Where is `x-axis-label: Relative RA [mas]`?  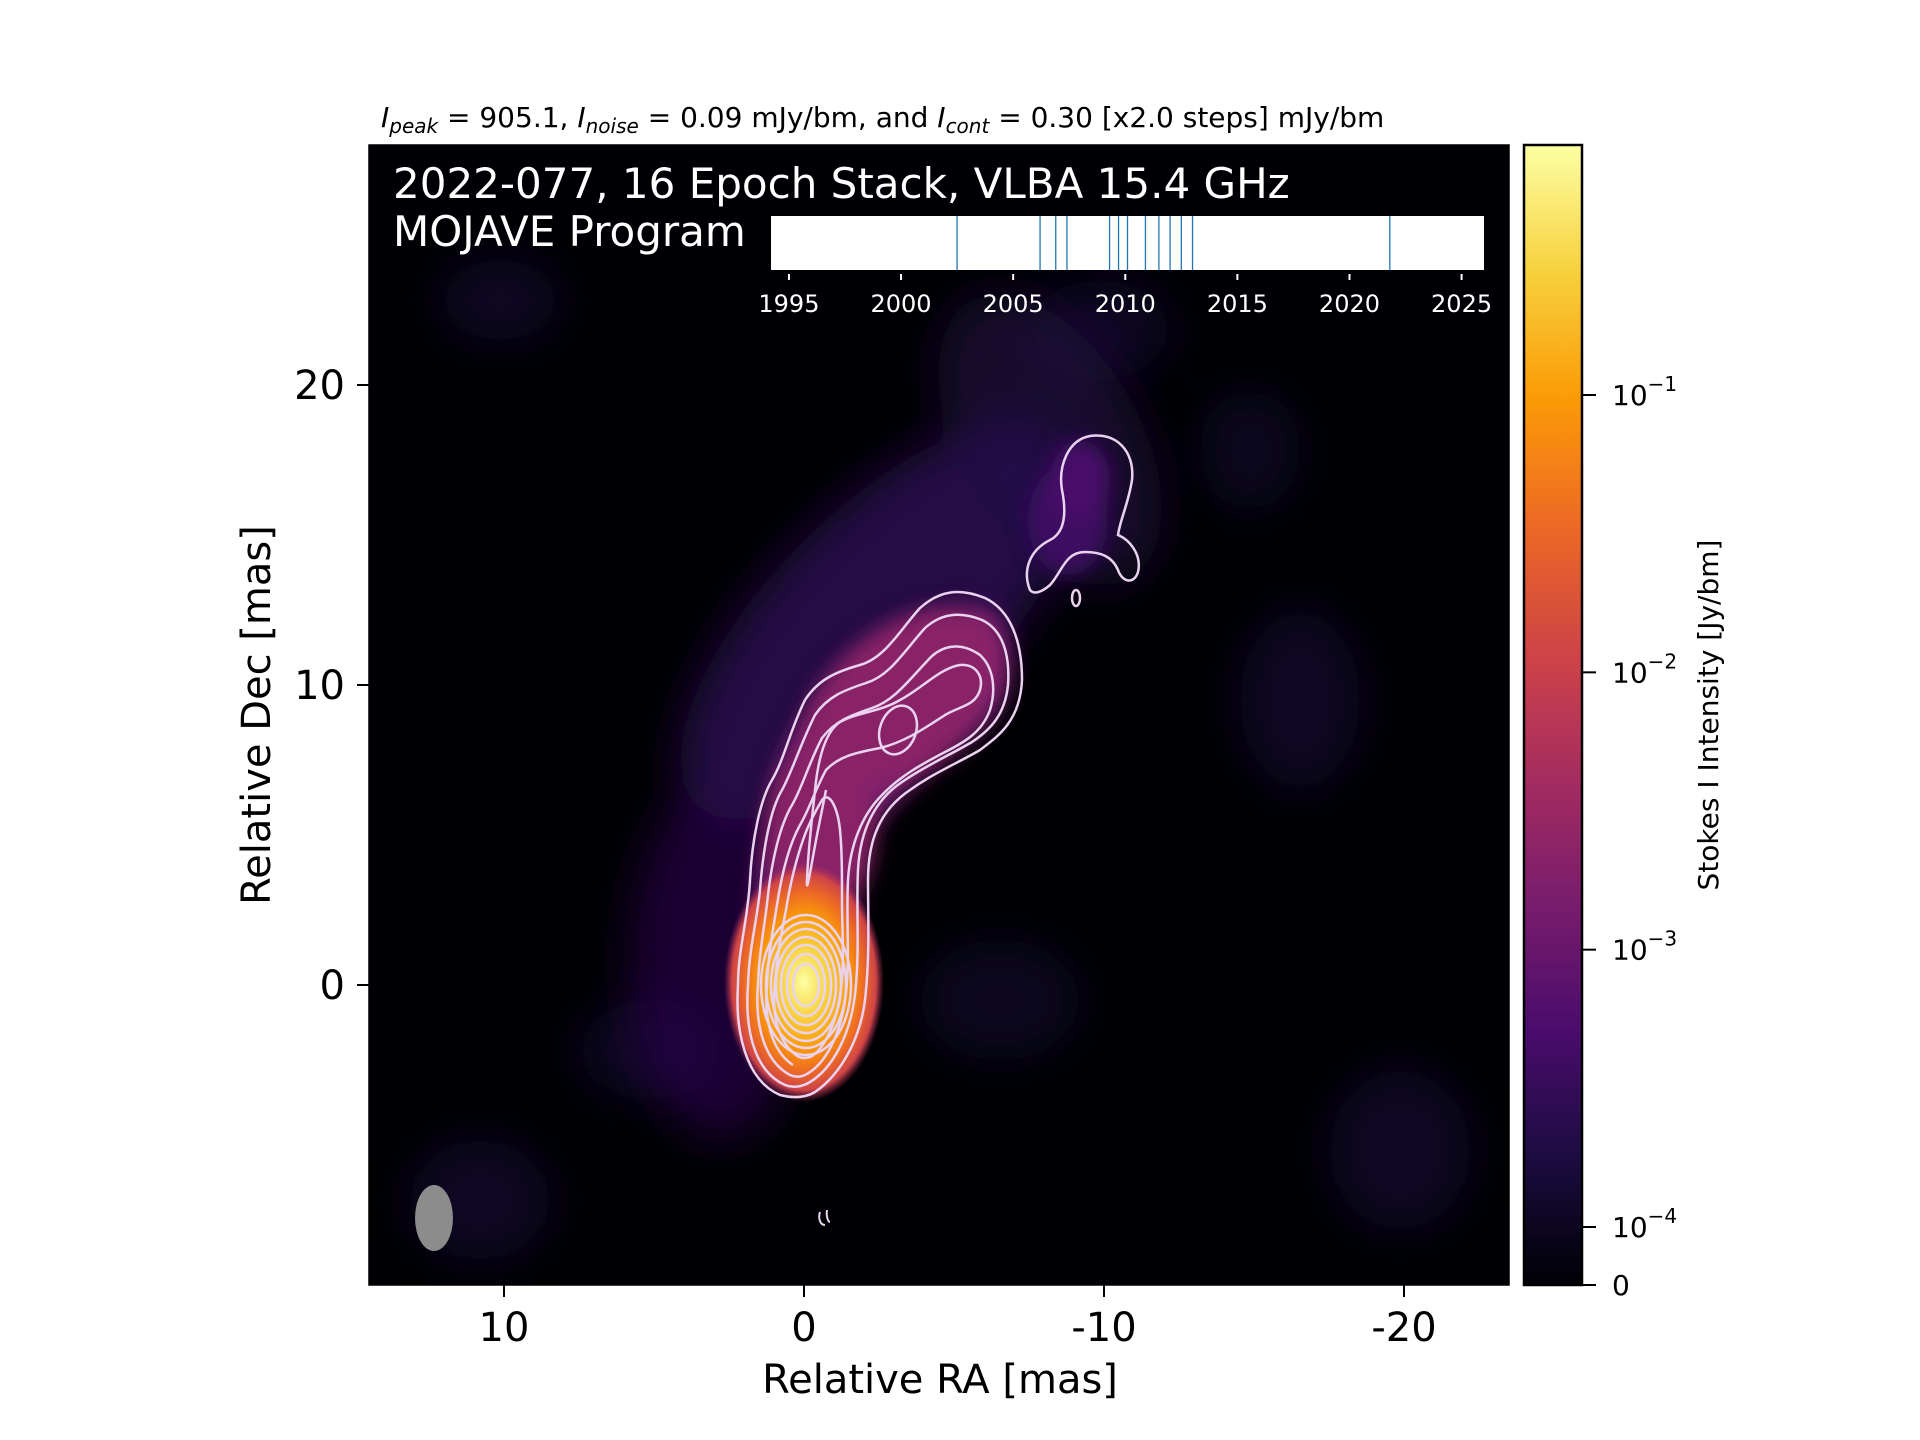 x-axis-label: Relative RA [mas] is located at coordinates (940, 1380).